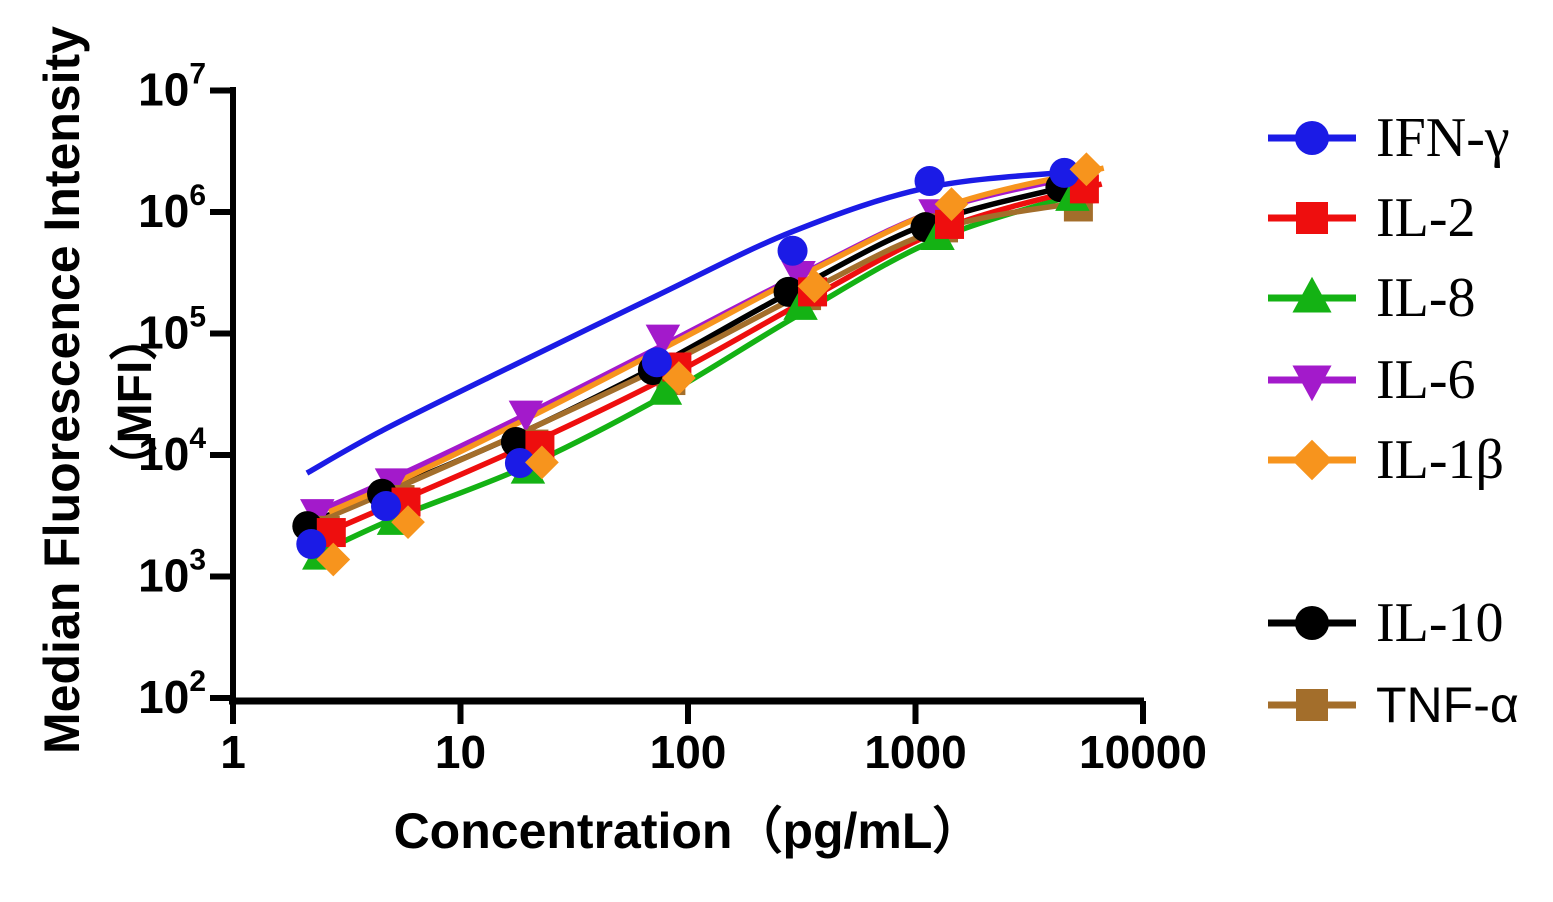 The height and width of the screenshot is (902, 1553). I want to click on legend-label: IL-2, so click(1426, 218).